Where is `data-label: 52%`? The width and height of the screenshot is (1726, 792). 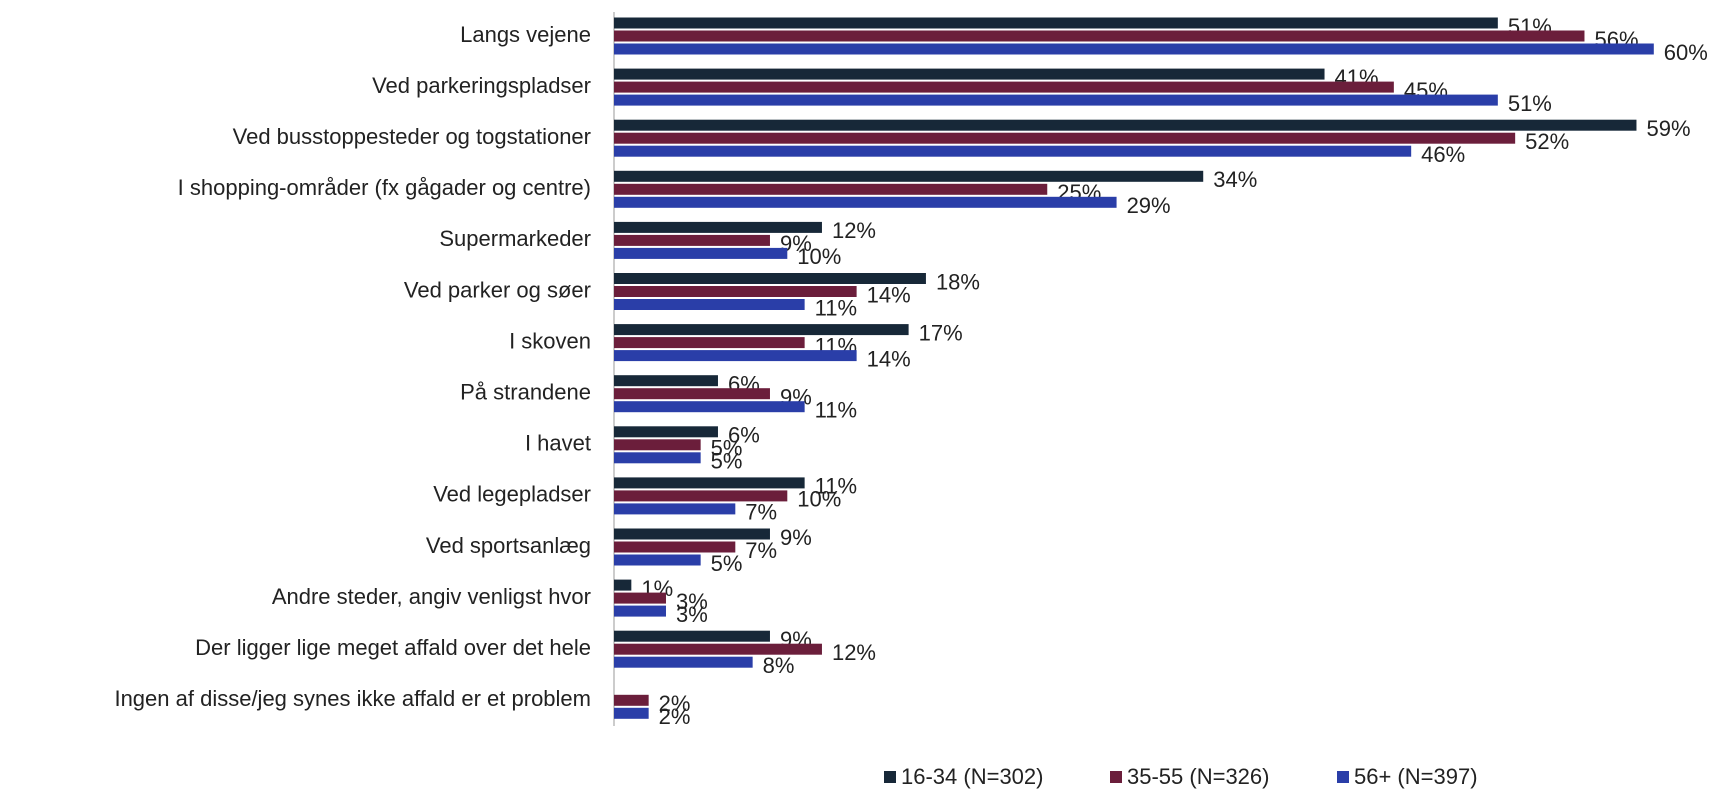
data-label: 52% is located at coordinates (1547, 141).